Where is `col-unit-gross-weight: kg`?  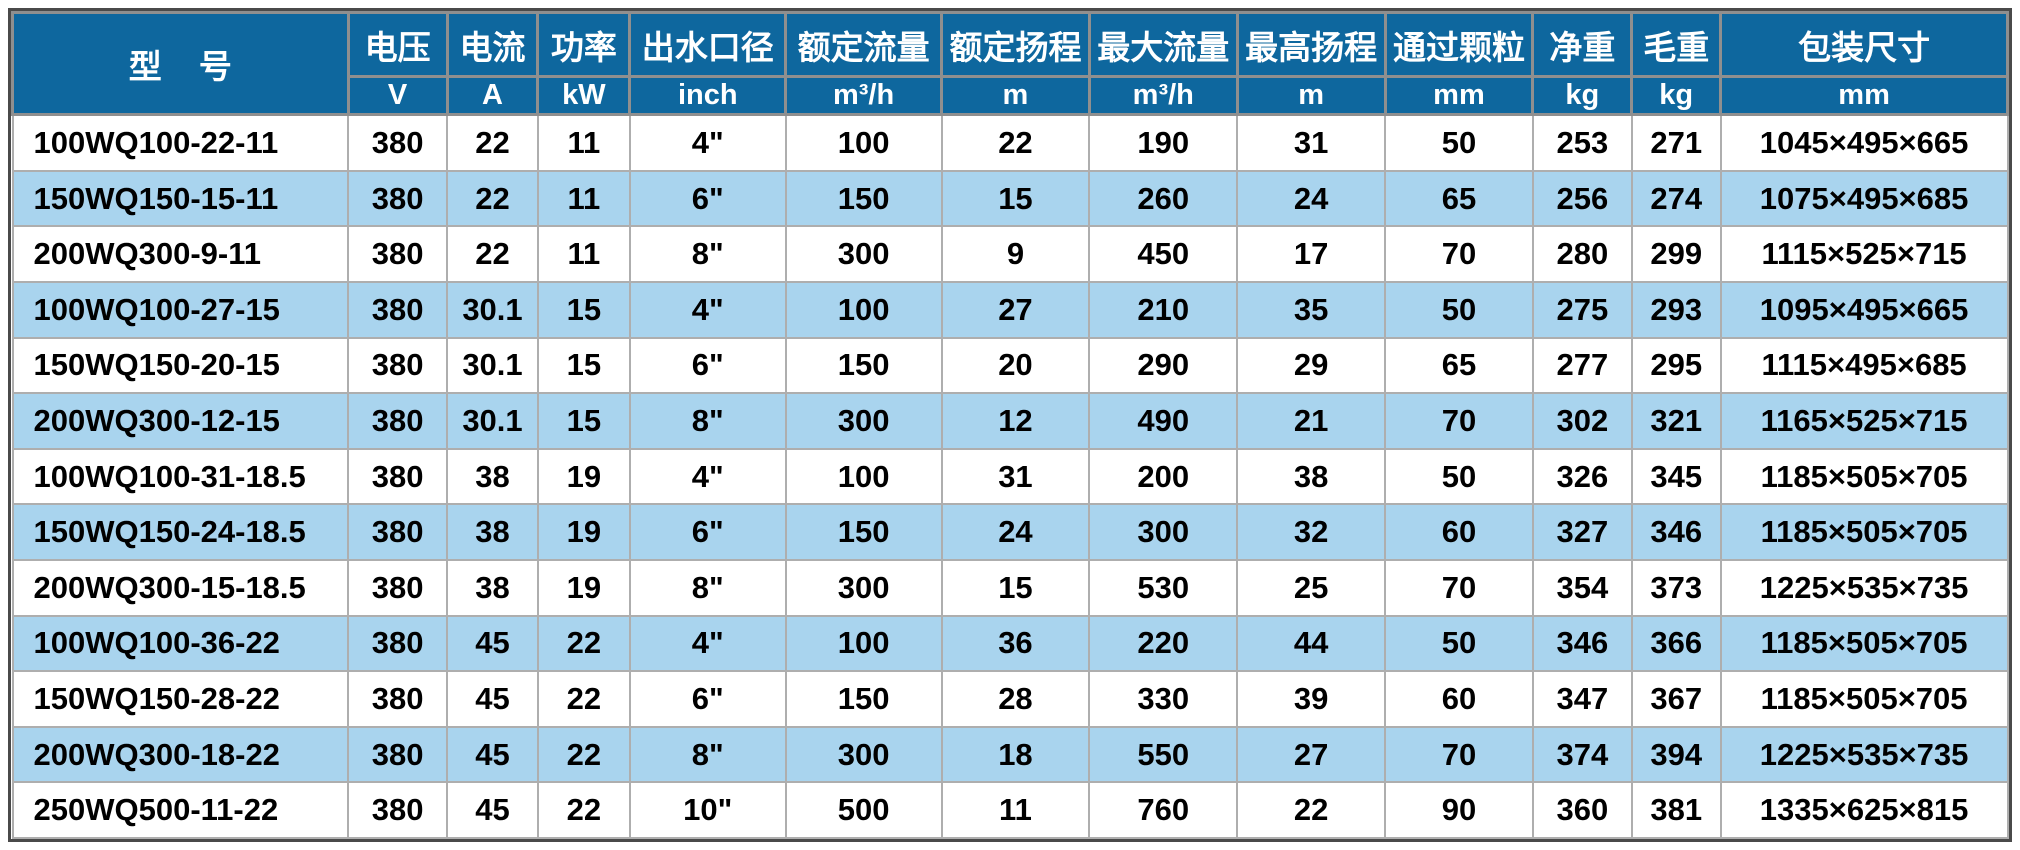
col-unit-gross-weight: kg is located at coordinates (1676, 95).